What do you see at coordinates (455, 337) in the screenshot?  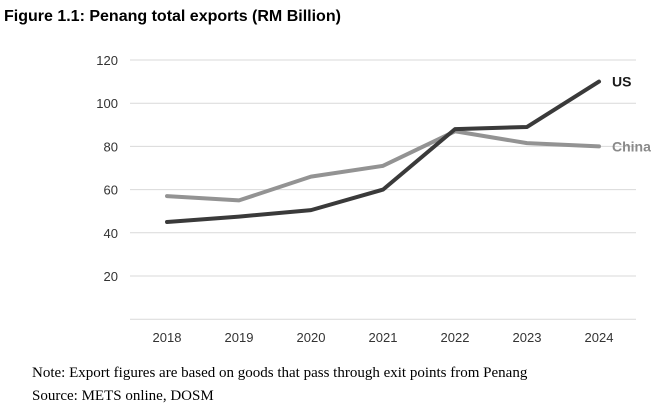 I see `x-tick-label: 2022` at bounding box center [455, 337].